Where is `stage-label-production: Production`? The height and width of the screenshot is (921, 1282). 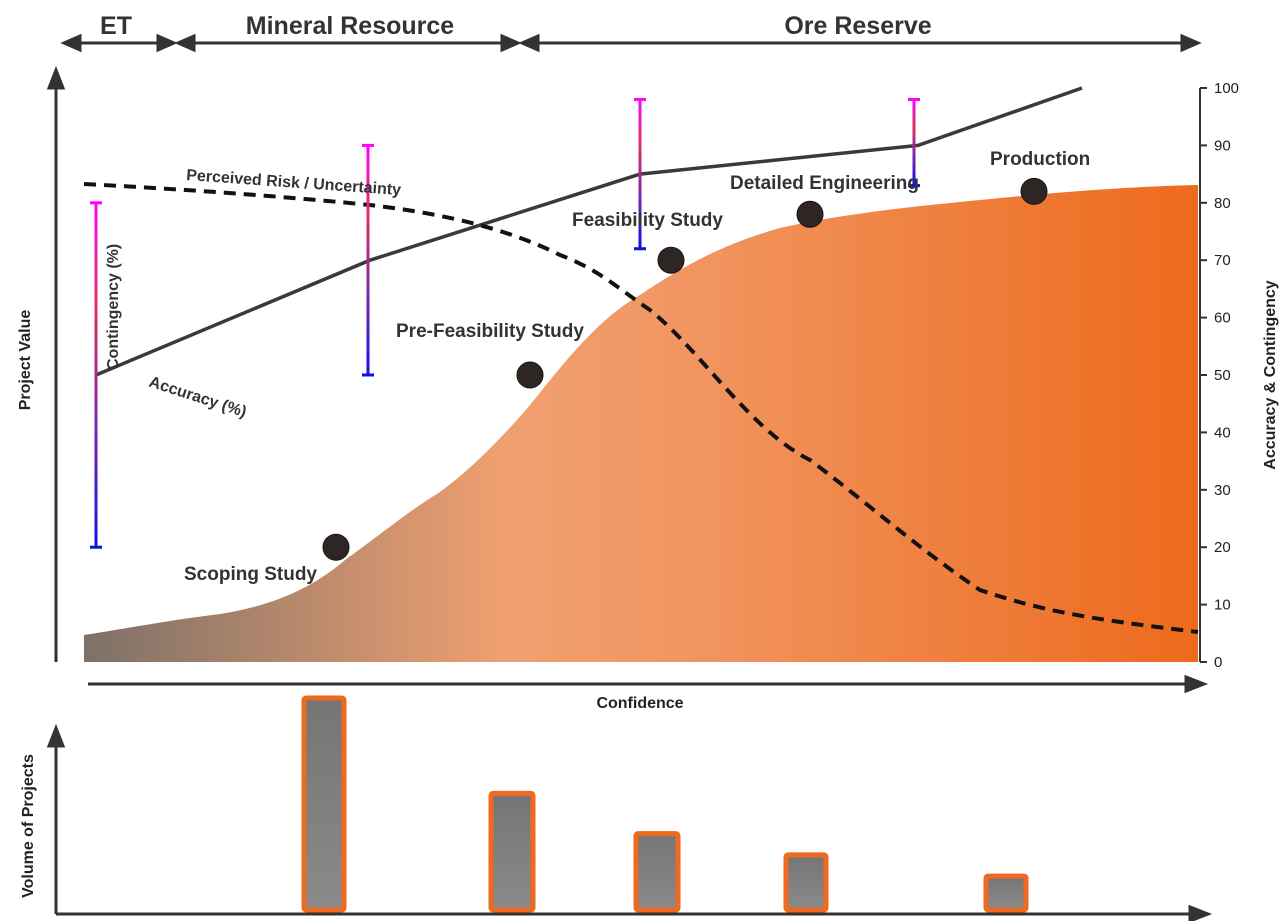
stage-label-production: Production is located at coordinates (1040, 159).